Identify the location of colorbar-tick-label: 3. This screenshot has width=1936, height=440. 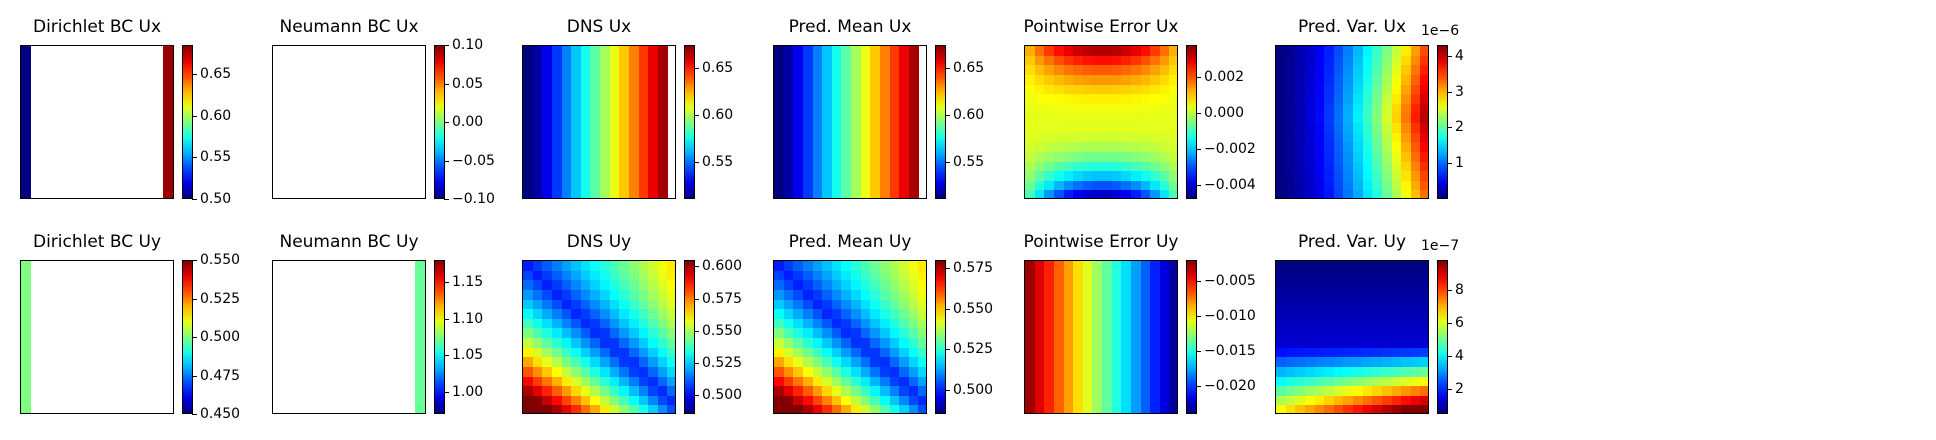
(1459, 91).